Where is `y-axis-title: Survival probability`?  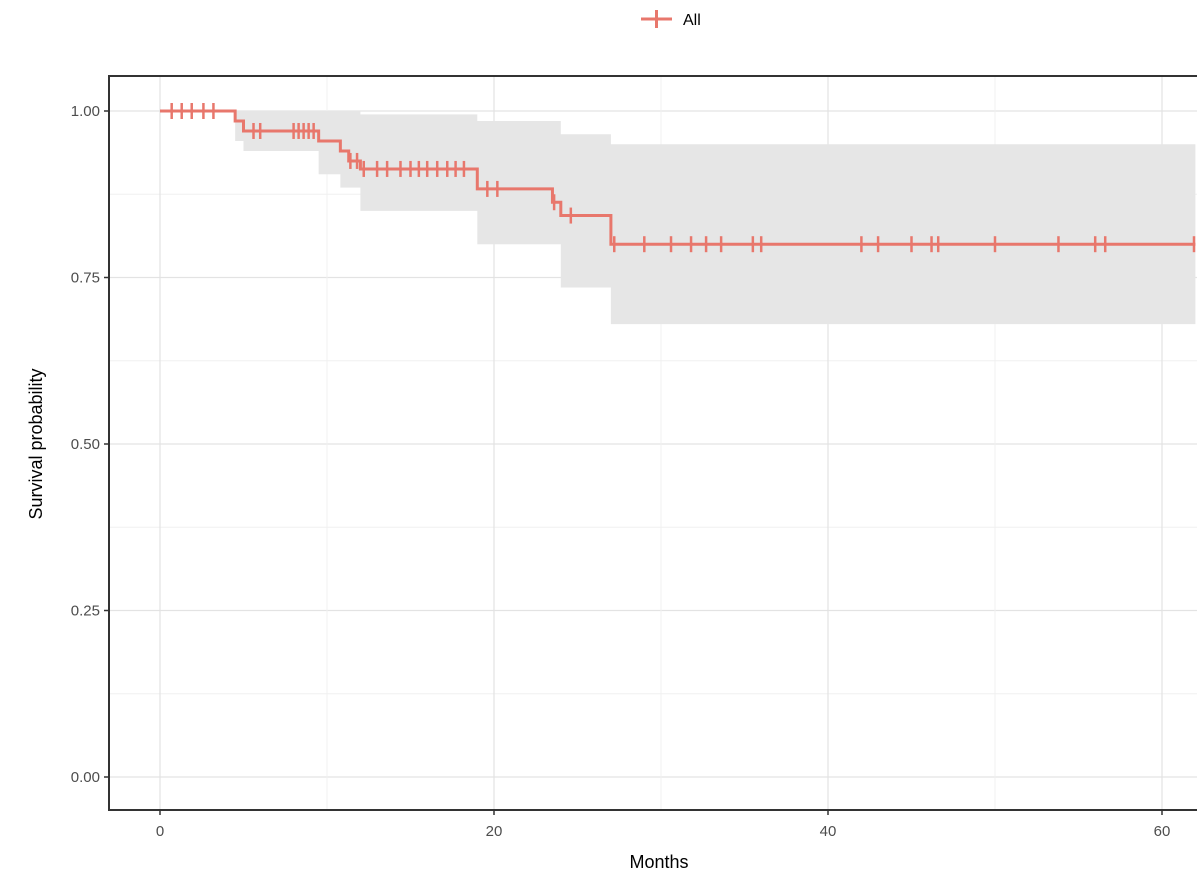
y-axis-title: Survival probability is located at coordinates (36, 443).